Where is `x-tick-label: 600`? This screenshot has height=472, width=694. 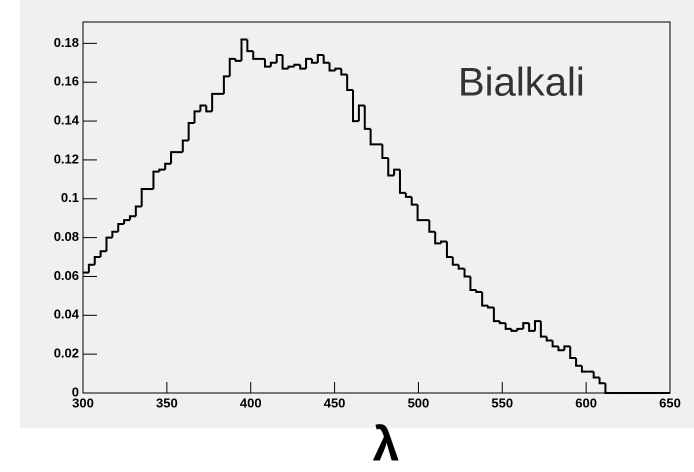 x-tick-label: 600 is located at coordinates (586, 402).